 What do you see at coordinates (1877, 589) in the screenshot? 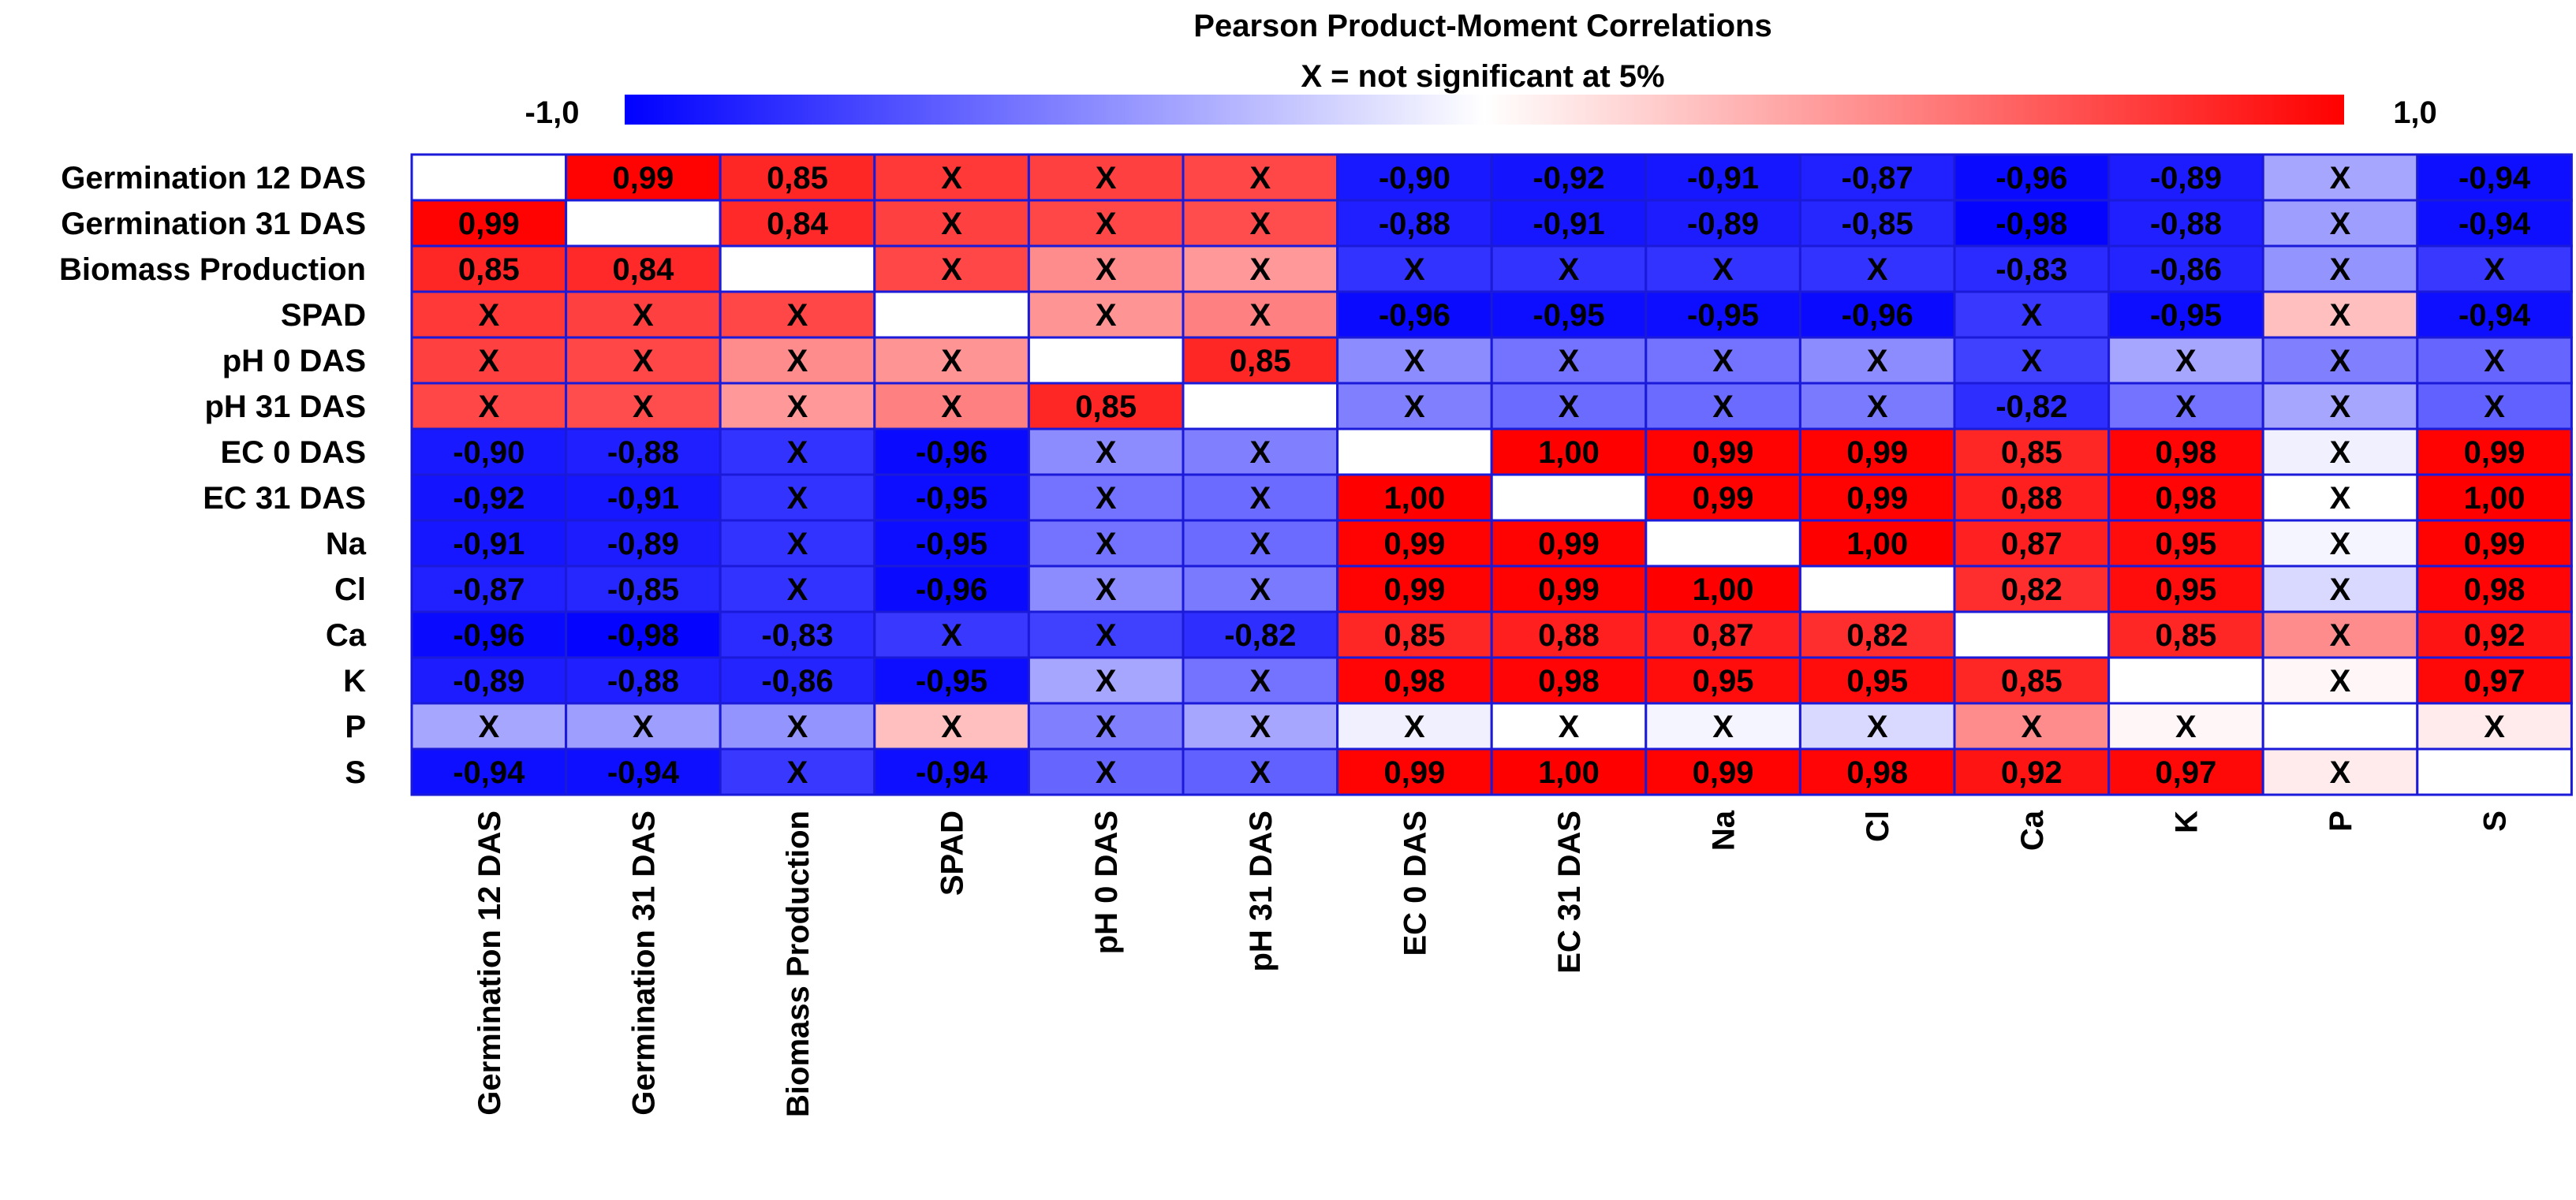
I see `heatmap-cell-r9-c9` at bounding box center [1877, 589].